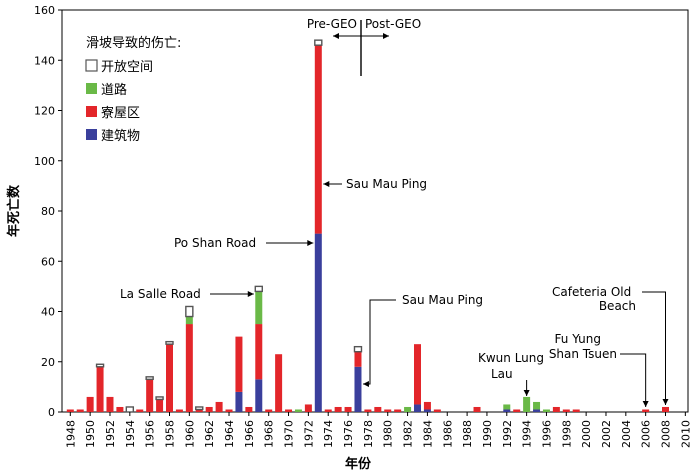  I want to click on ann-fu-yung-line1: Fu Yung, so click(578, 339).